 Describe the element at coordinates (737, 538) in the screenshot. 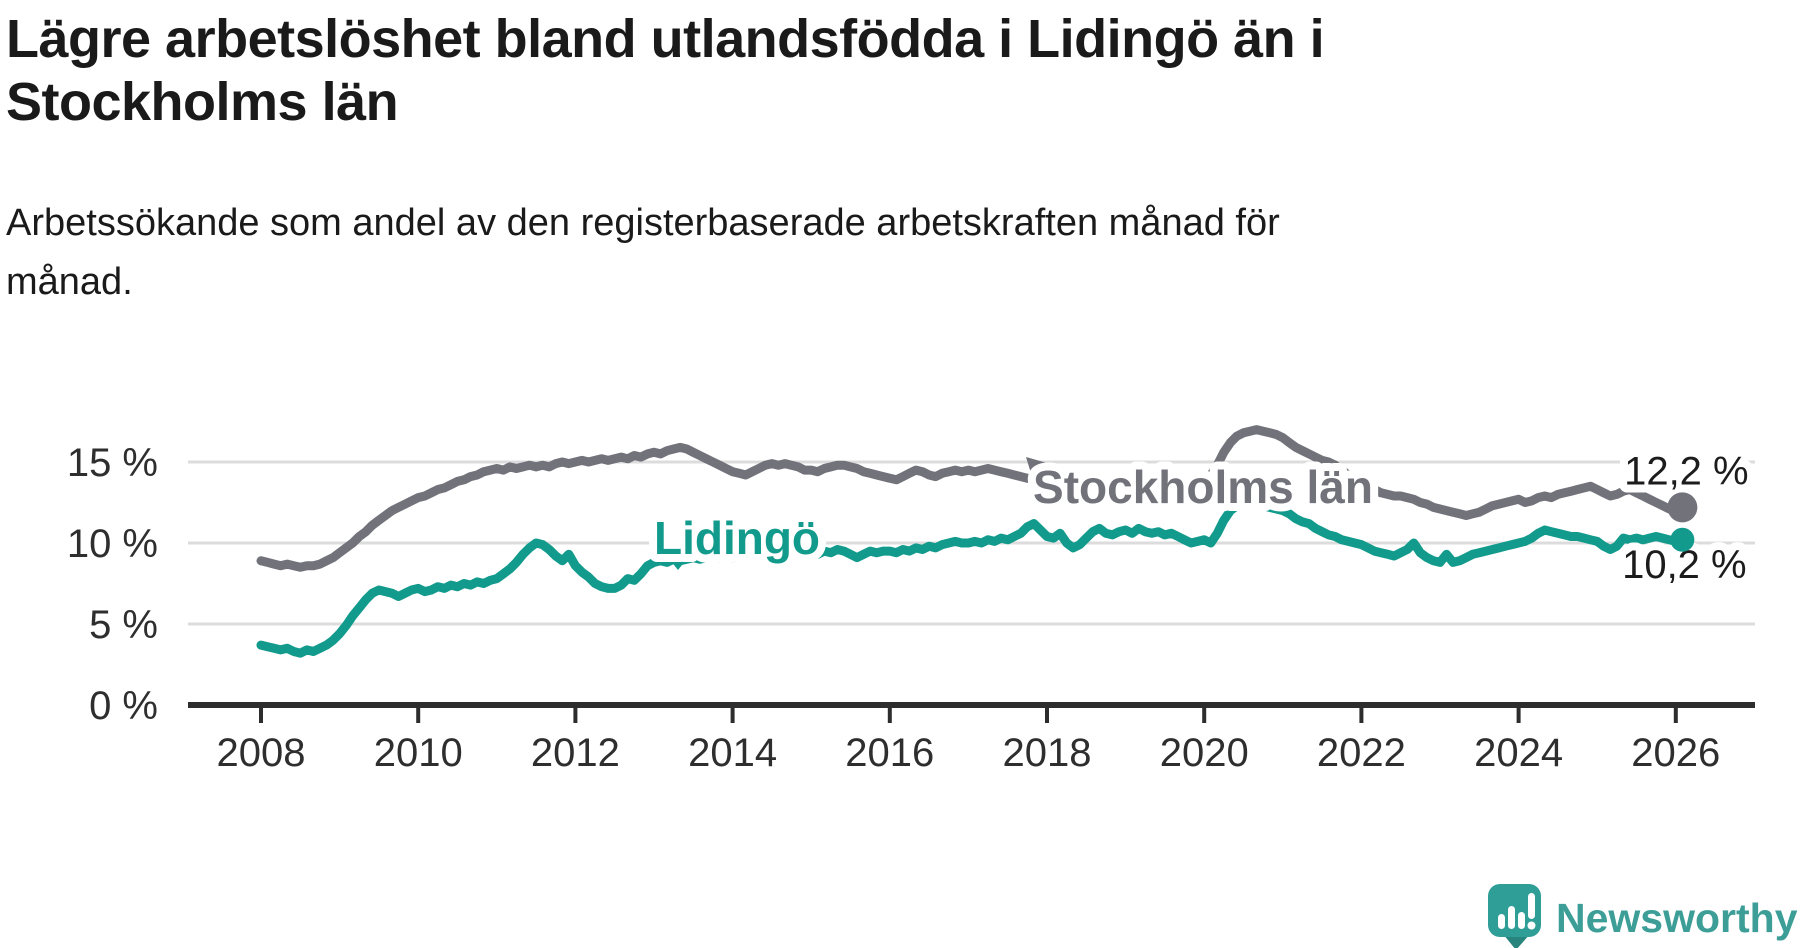

I see `series-label-lidingo: Lidingö` at that location.